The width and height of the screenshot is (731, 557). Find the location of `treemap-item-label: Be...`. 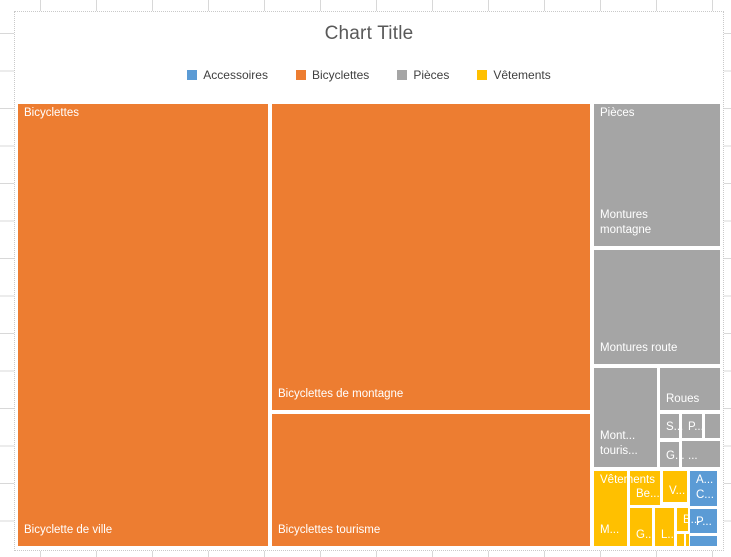

treemap-item-label: Be... is located at coordinates (648, 494).